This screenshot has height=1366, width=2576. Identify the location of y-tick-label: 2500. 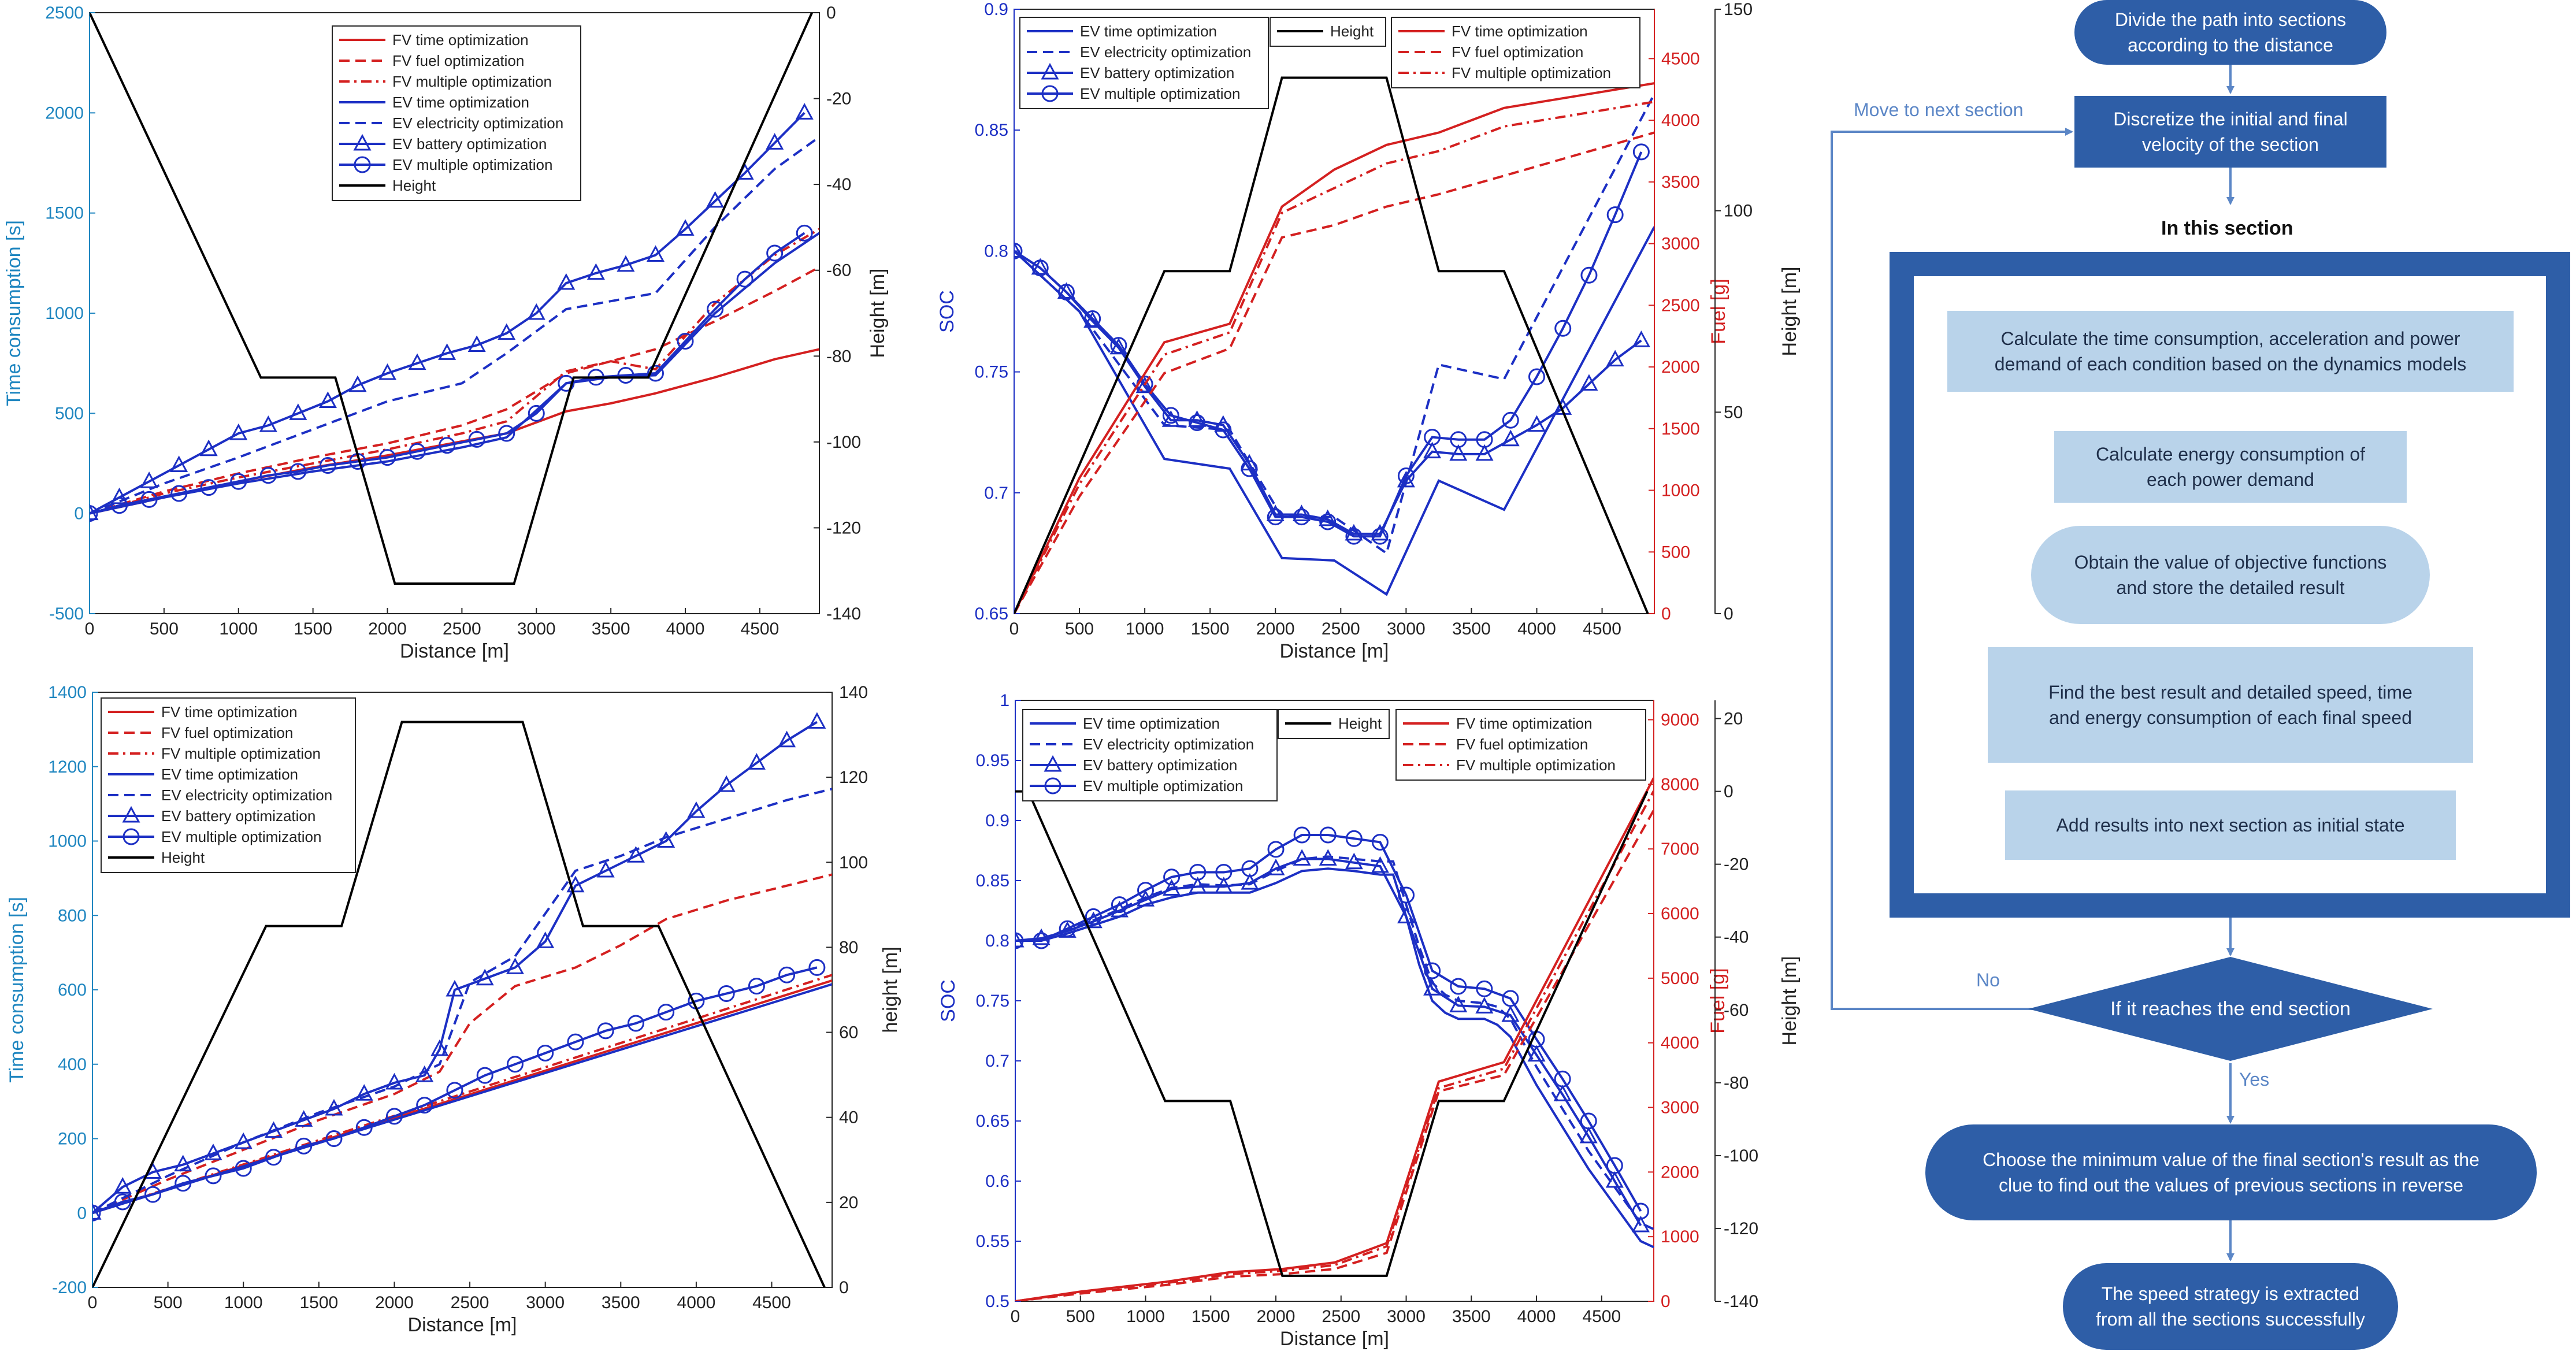
(64, 13).